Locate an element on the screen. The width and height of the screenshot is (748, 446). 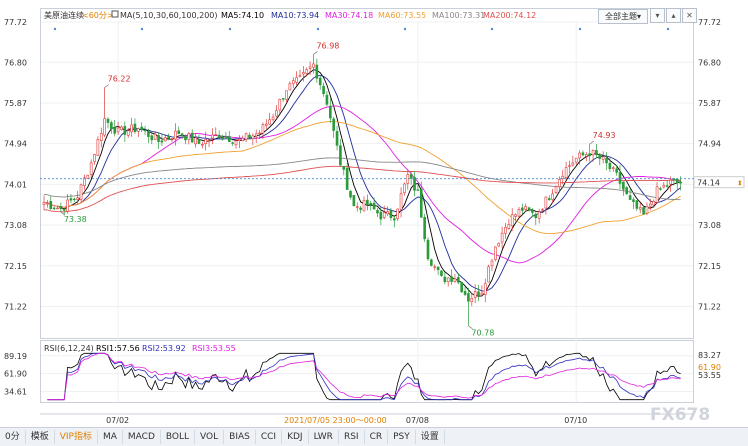
toolbar-item-10: LWR is located at coordinates (324, 437).